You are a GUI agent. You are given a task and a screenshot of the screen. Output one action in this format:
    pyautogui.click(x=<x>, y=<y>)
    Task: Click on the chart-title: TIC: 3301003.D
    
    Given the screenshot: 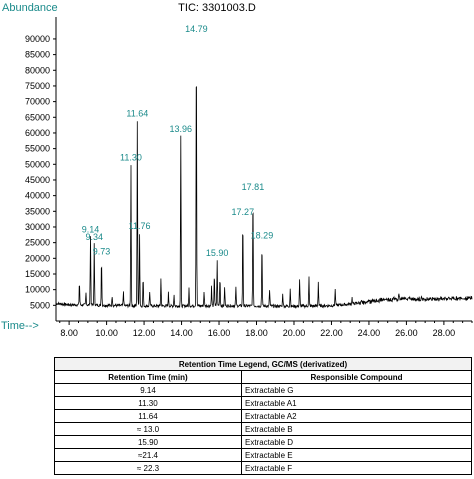 What is the action you would take?
    pyautogui.click(x=217, y=8)
    